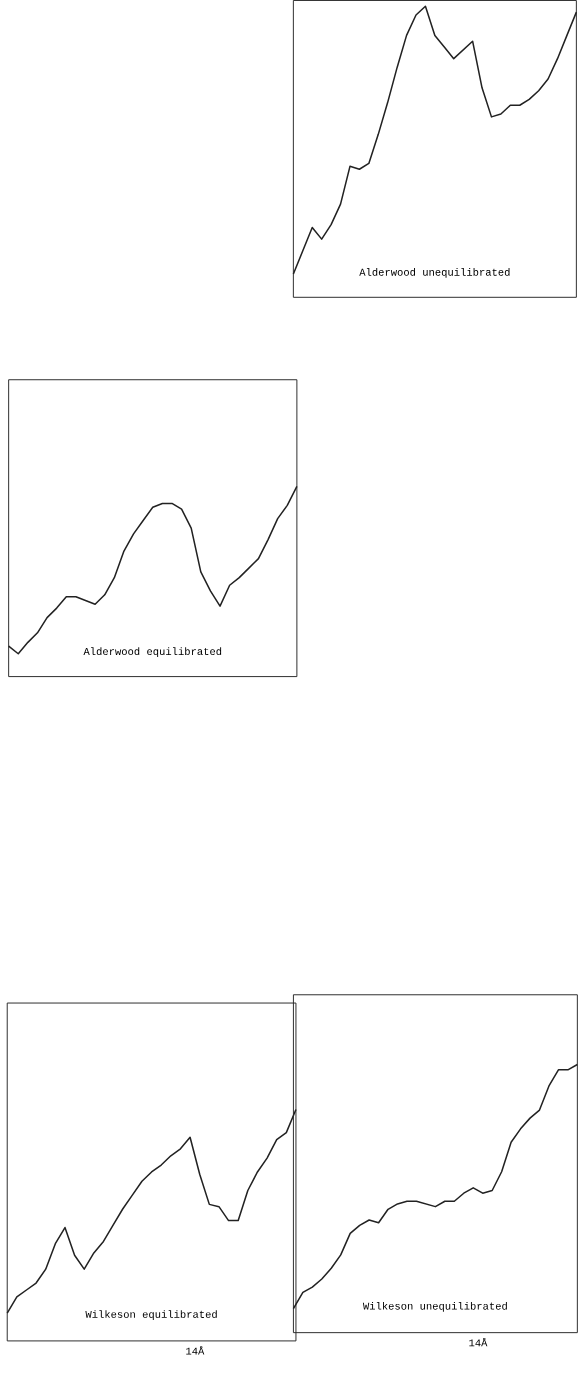  Describe the element at coordinates (152, 652) in the screenshot. I see `text: Alderwood equilibrated` at that location.